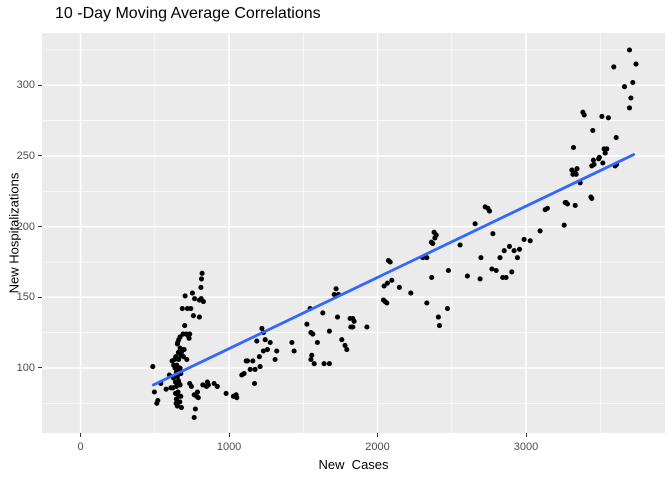 Image resolution: width=672 pixels, height=480 pixels. What do you see at coordinates (25, 155) in the screenshot?
I see `y-tick-label: 250` at bounding box center [25, 155].